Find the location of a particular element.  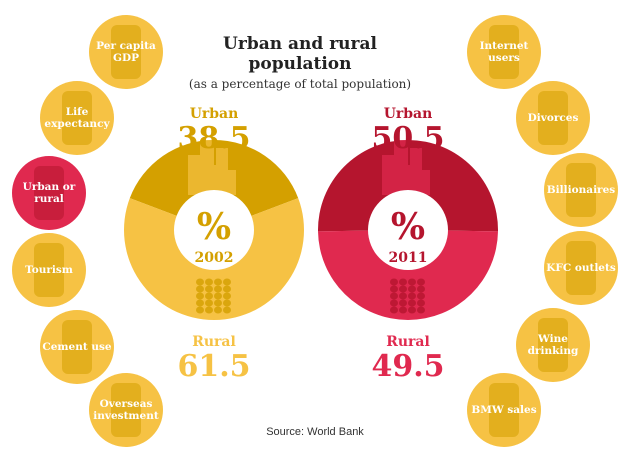

wine-bottle-icon is located at coordinates (553, 345).